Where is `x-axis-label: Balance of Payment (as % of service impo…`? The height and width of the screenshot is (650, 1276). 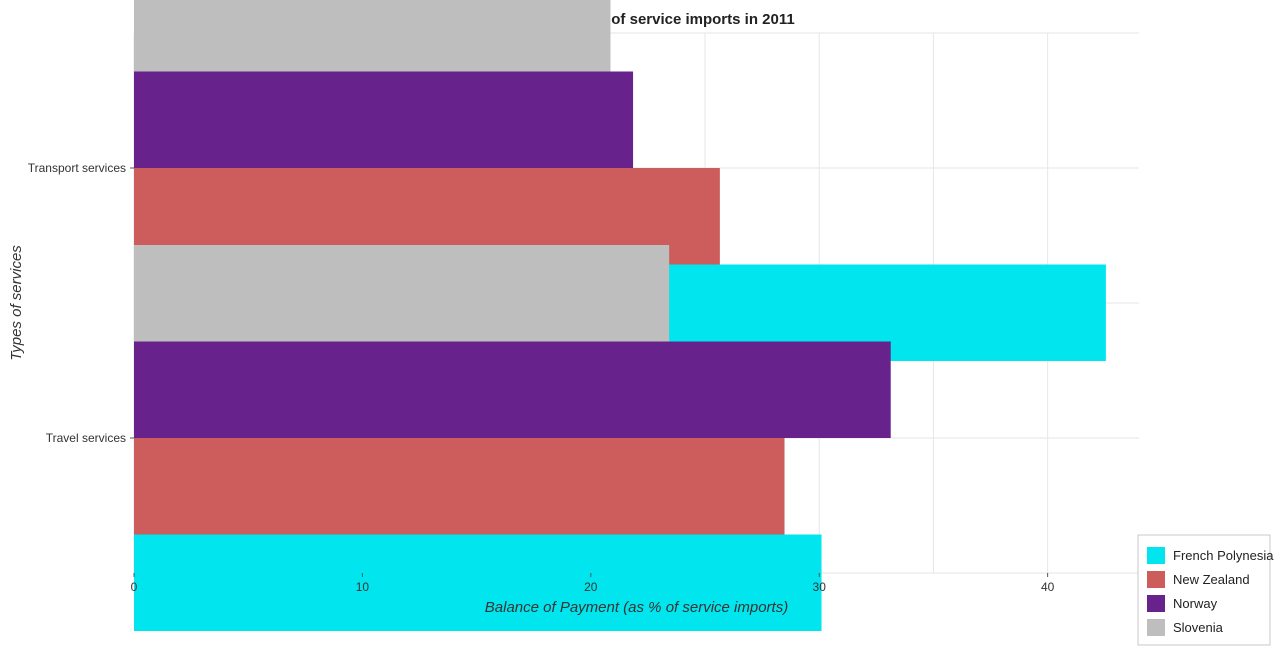
x-axis-label: Balance of Payment (as % of service impo… is located at coordinates (636, 607).